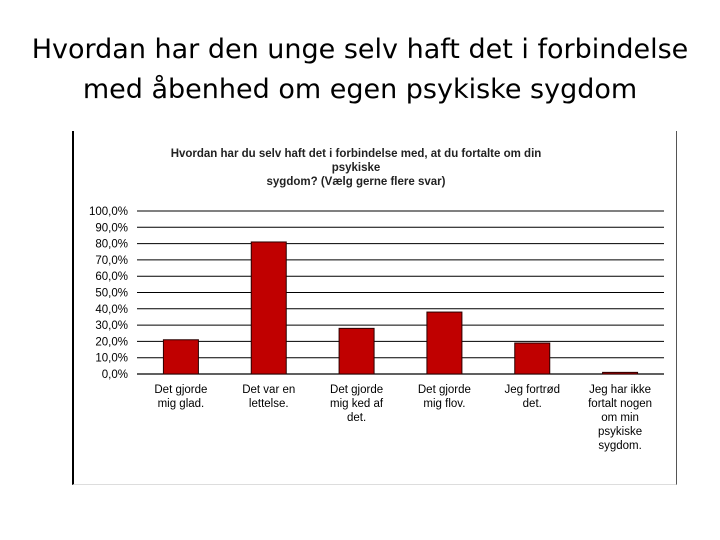 This screenshot has height=540, width=720. I want to click on y-tick-label: 30,0%, so click(111, 326).